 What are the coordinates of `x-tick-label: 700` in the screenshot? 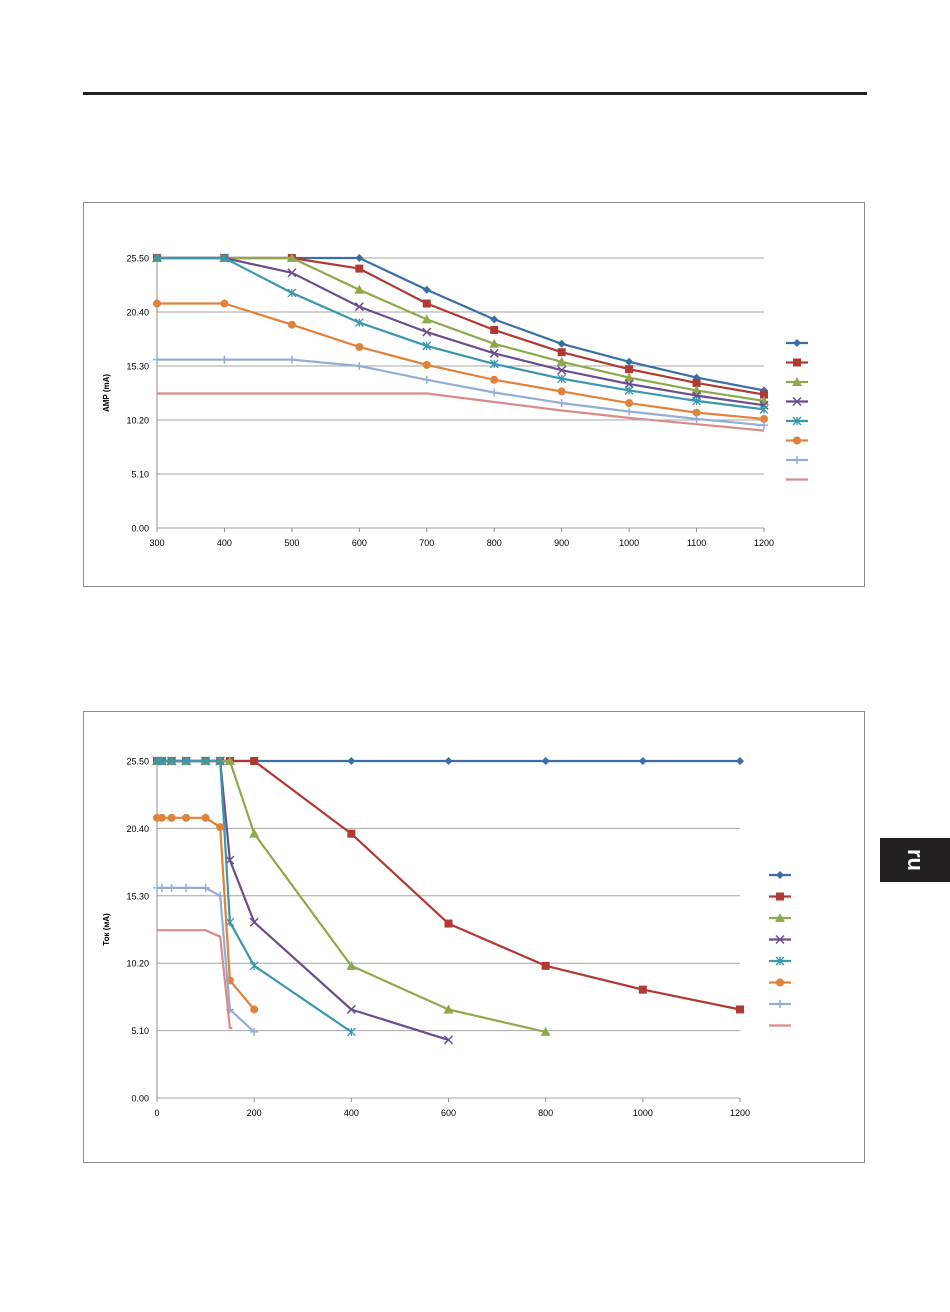 It's located at (426, 543).